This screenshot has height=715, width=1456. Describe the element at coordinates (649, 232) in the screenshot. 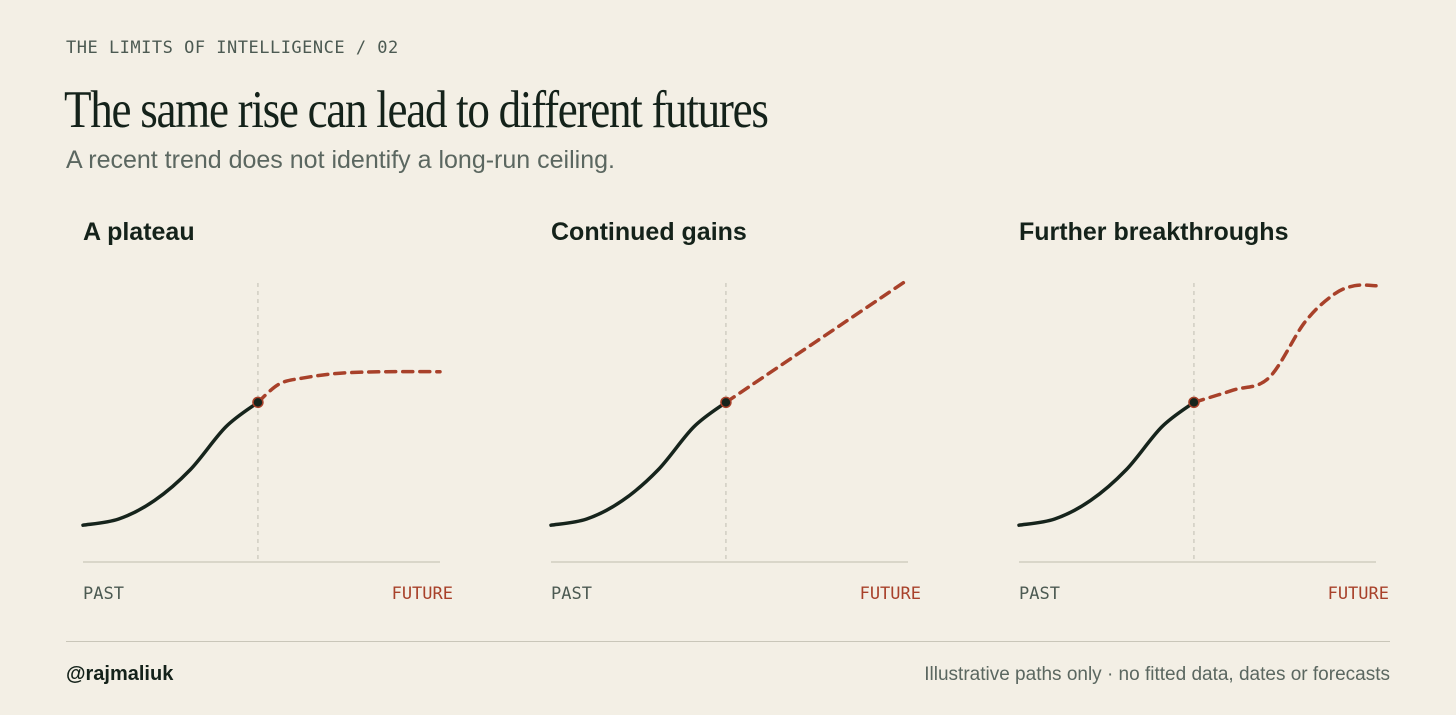

I see `chart-title: Continued gains` at that location.